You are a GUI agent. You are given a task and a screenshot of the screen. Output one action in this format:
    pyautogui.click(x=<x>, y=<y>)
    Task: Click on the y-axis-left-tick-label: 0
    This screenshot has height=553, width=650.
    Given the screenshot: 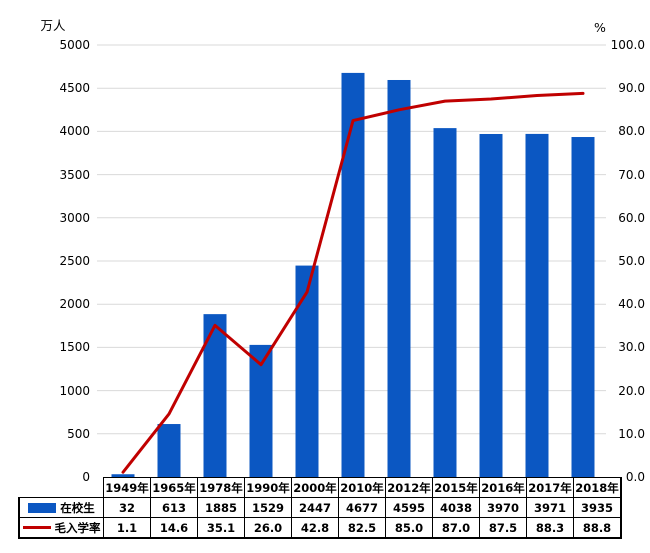 What is the action you would take?
    pyautogui.click(x=86, y=477)
    